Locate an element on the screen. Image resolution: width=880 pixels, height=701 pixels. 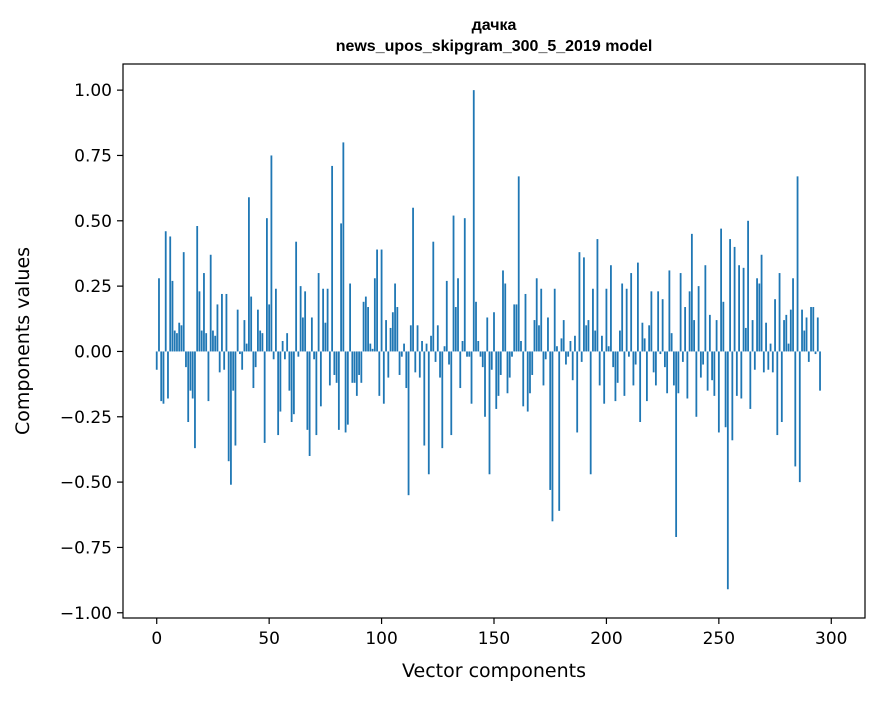
x-tick-label: 50 is located at coordinates (269, 639).